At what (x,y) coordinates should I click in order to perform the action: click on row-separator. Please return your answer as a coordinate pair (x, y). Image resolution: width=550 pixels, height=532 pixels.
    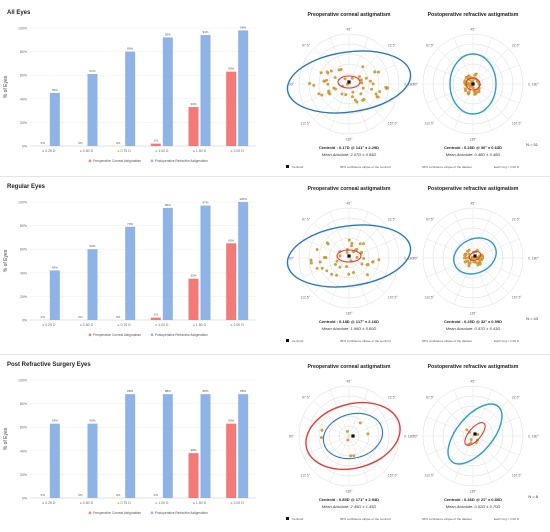
    Looking at the image, I should click on (275, 176).